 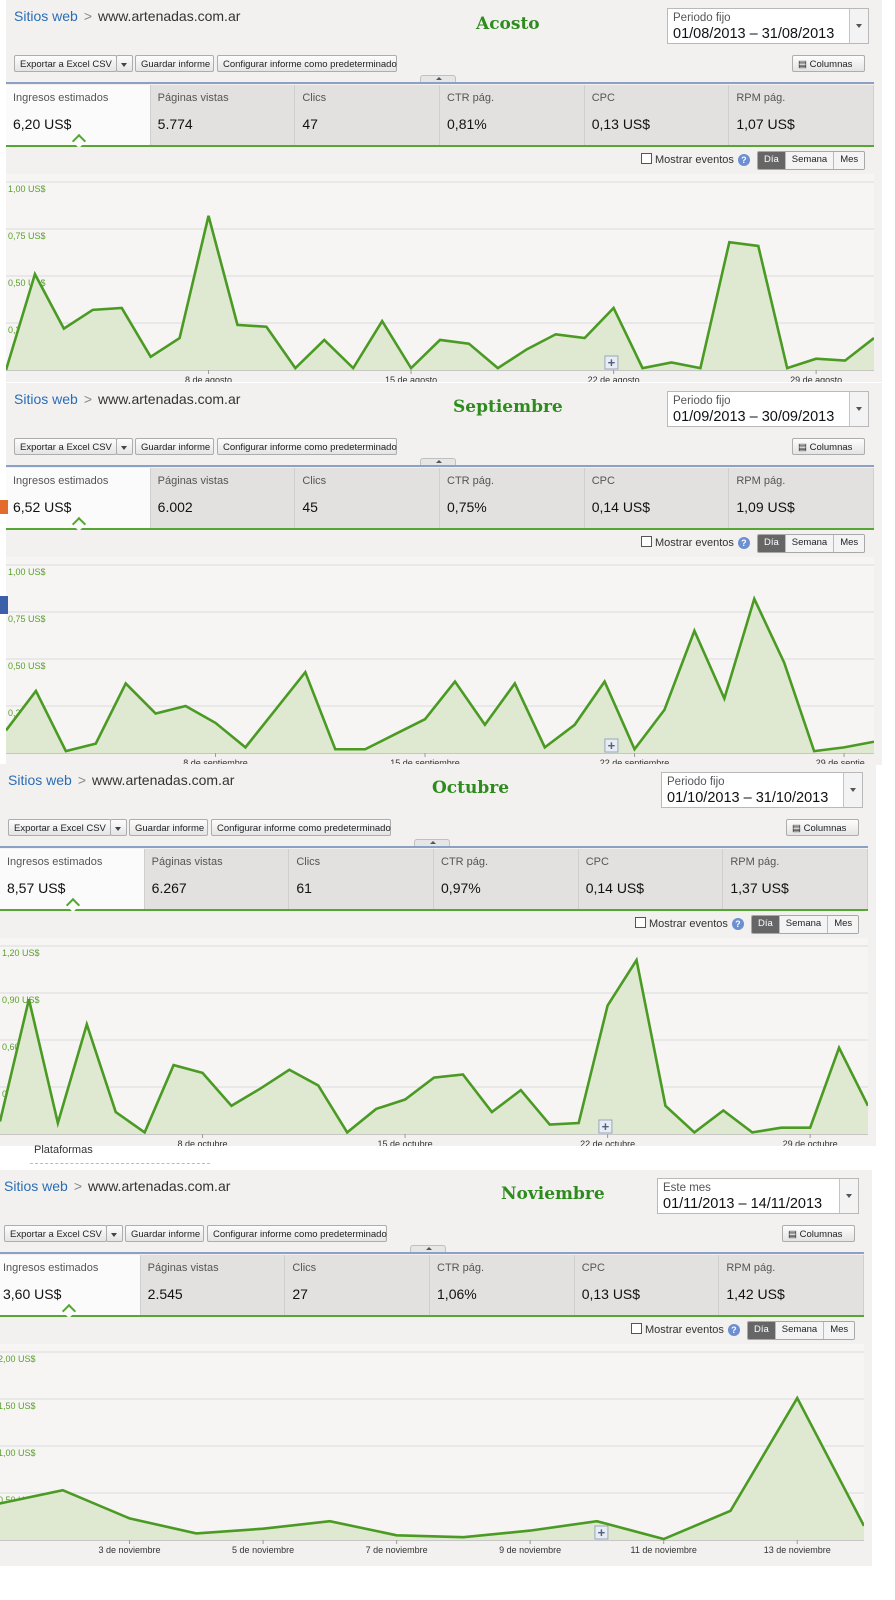 What do you see at coordinates (63, 1150) in the screenshot?
I see `sidebar-item-plataformas: Plataformas` at bounding box center [63, 1150].